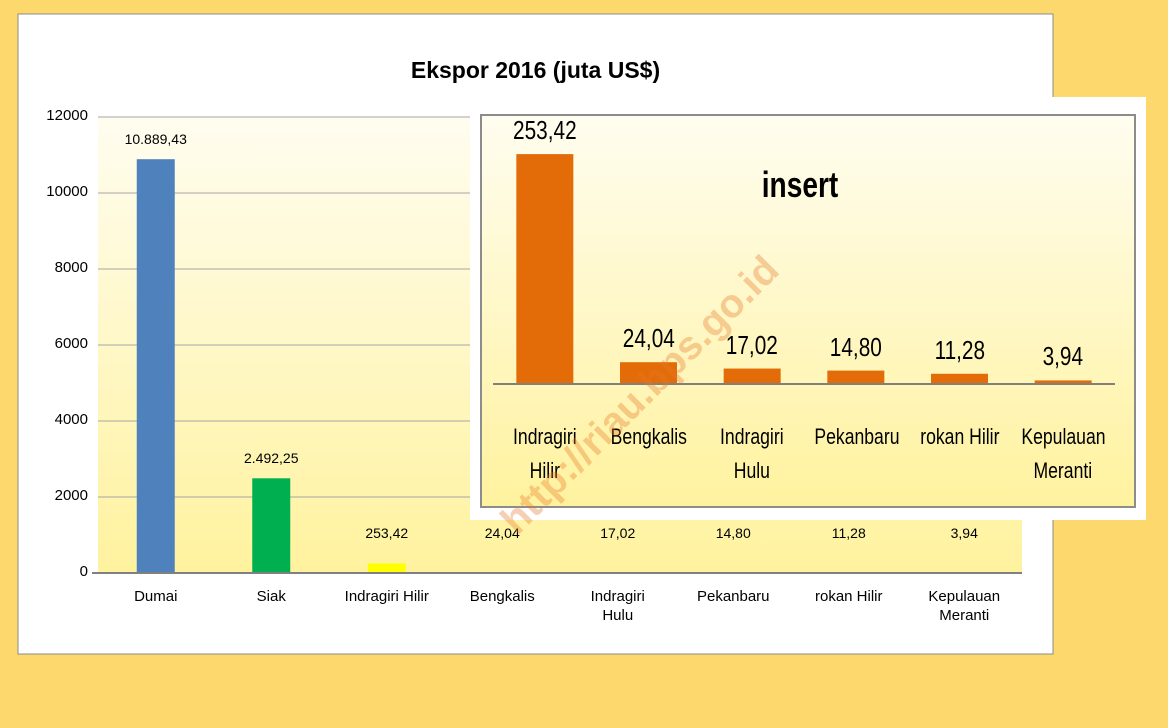 This screenshot has height=728, width=1168. What do you see at coordinates (67, 115) in the screenshot?
I see `y-tick-label: 12000` at bounding box center [67, 115].